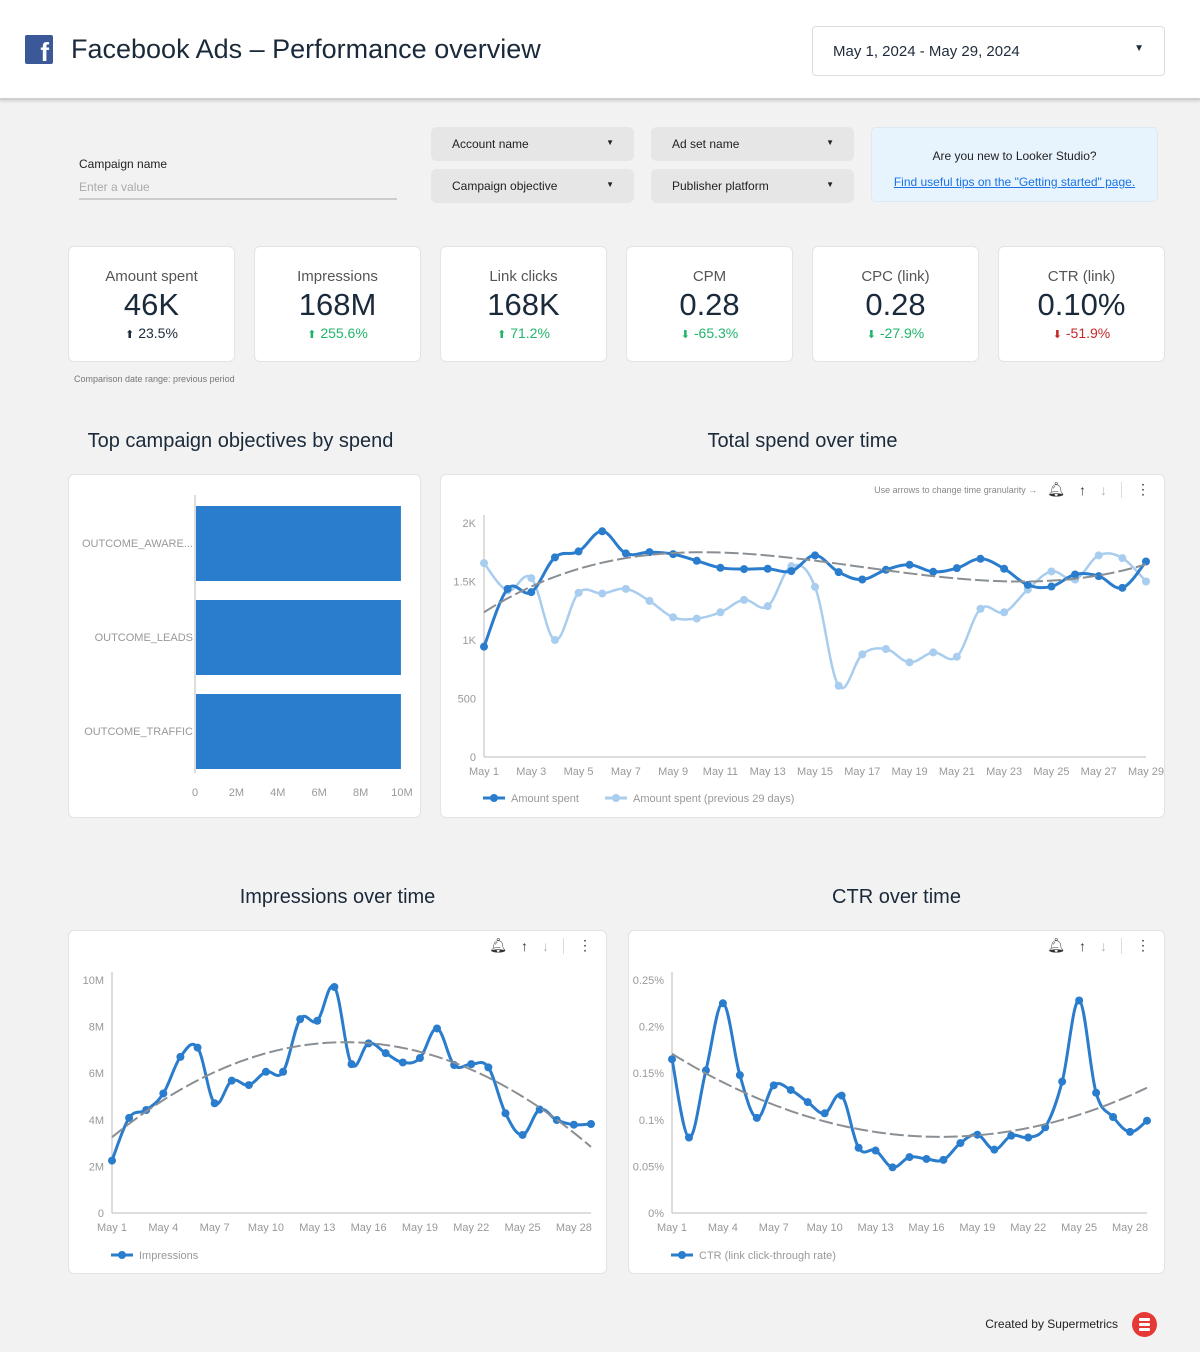 The width and height of the screenshot is (1200, 1352). I want to click on arrow-down-icon: ⬇, so click(1057, 335).